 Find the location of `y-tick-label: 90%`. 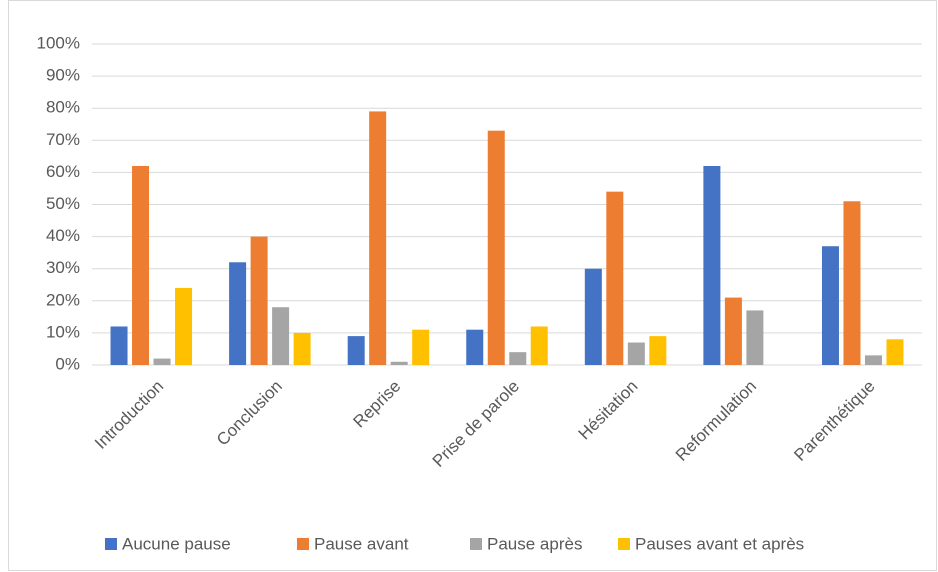

y-tick-label: 90% is located at coordinates (63, 75).